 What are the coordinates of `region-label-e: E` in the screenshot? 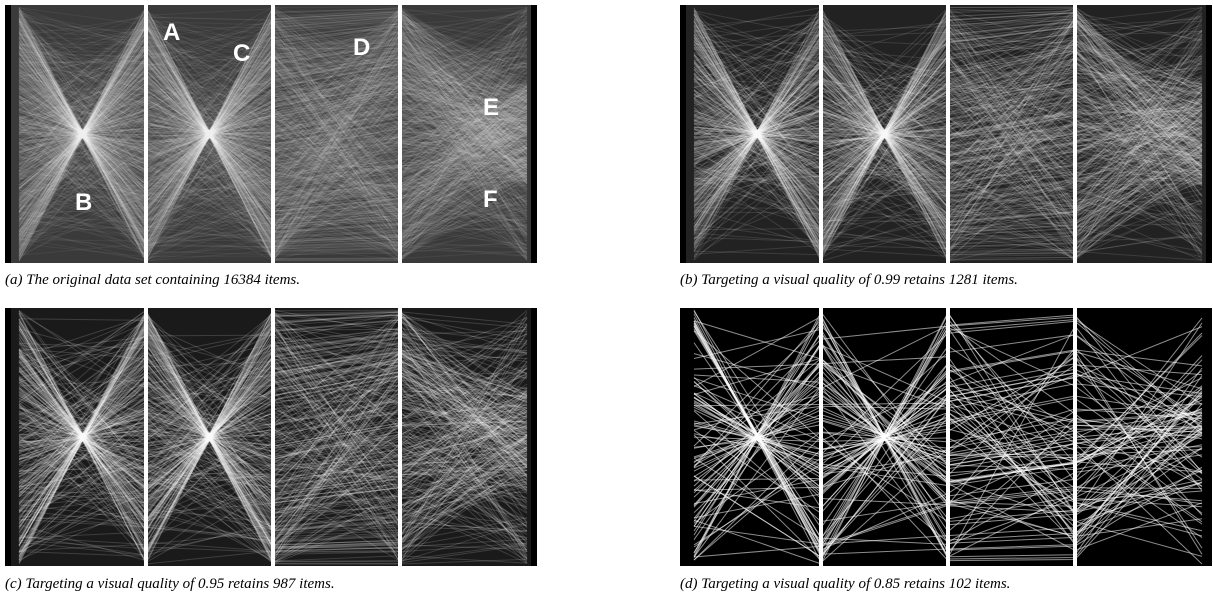 It's located at (491, 107).